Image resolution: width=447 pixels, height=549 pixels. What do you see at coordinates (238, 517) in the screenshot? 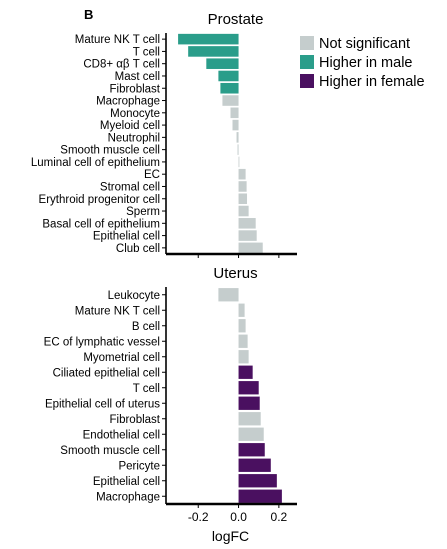
I see `x-tick-label: 0.0` at bounding box center [238, 517].